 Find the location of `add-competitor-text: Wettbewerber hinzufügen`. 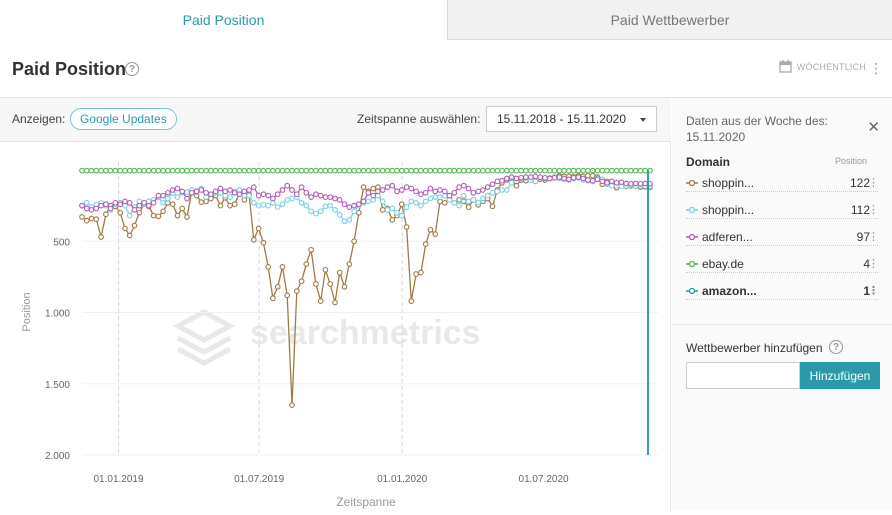

add-competitor-text: Wettbewerber hinzufügen is located at coordinates (754, 348).